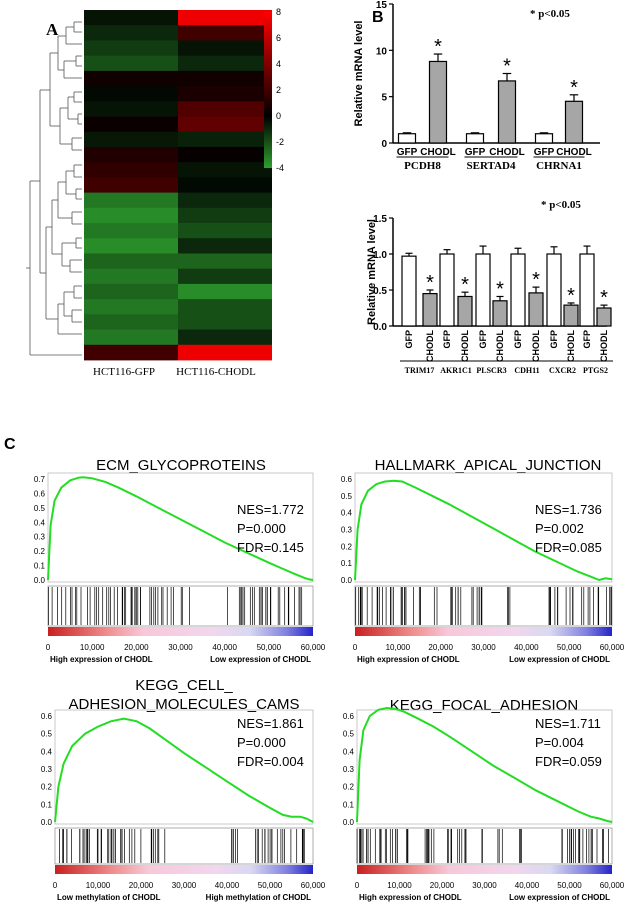  I want to click on colorbar-bar, so click(268, 90).